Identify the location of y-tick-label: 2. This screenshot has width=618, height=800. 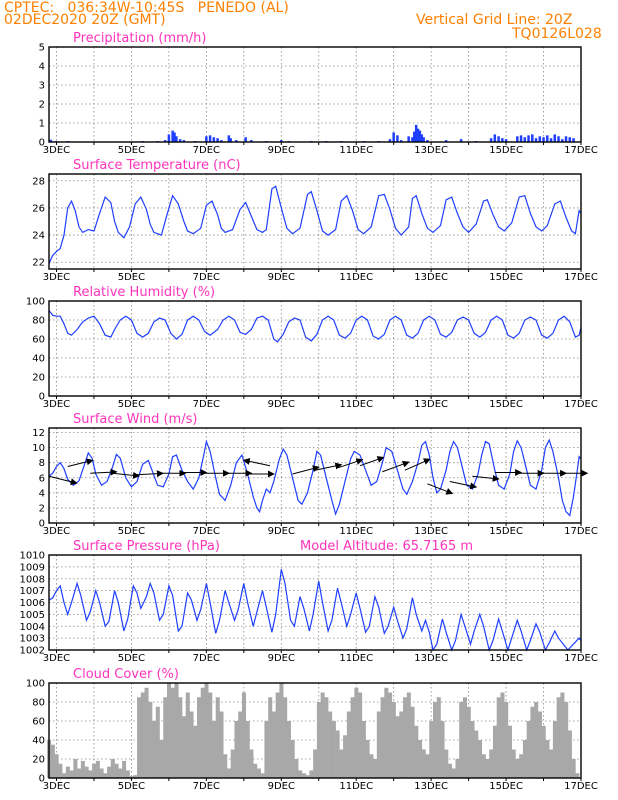
(42, 105).